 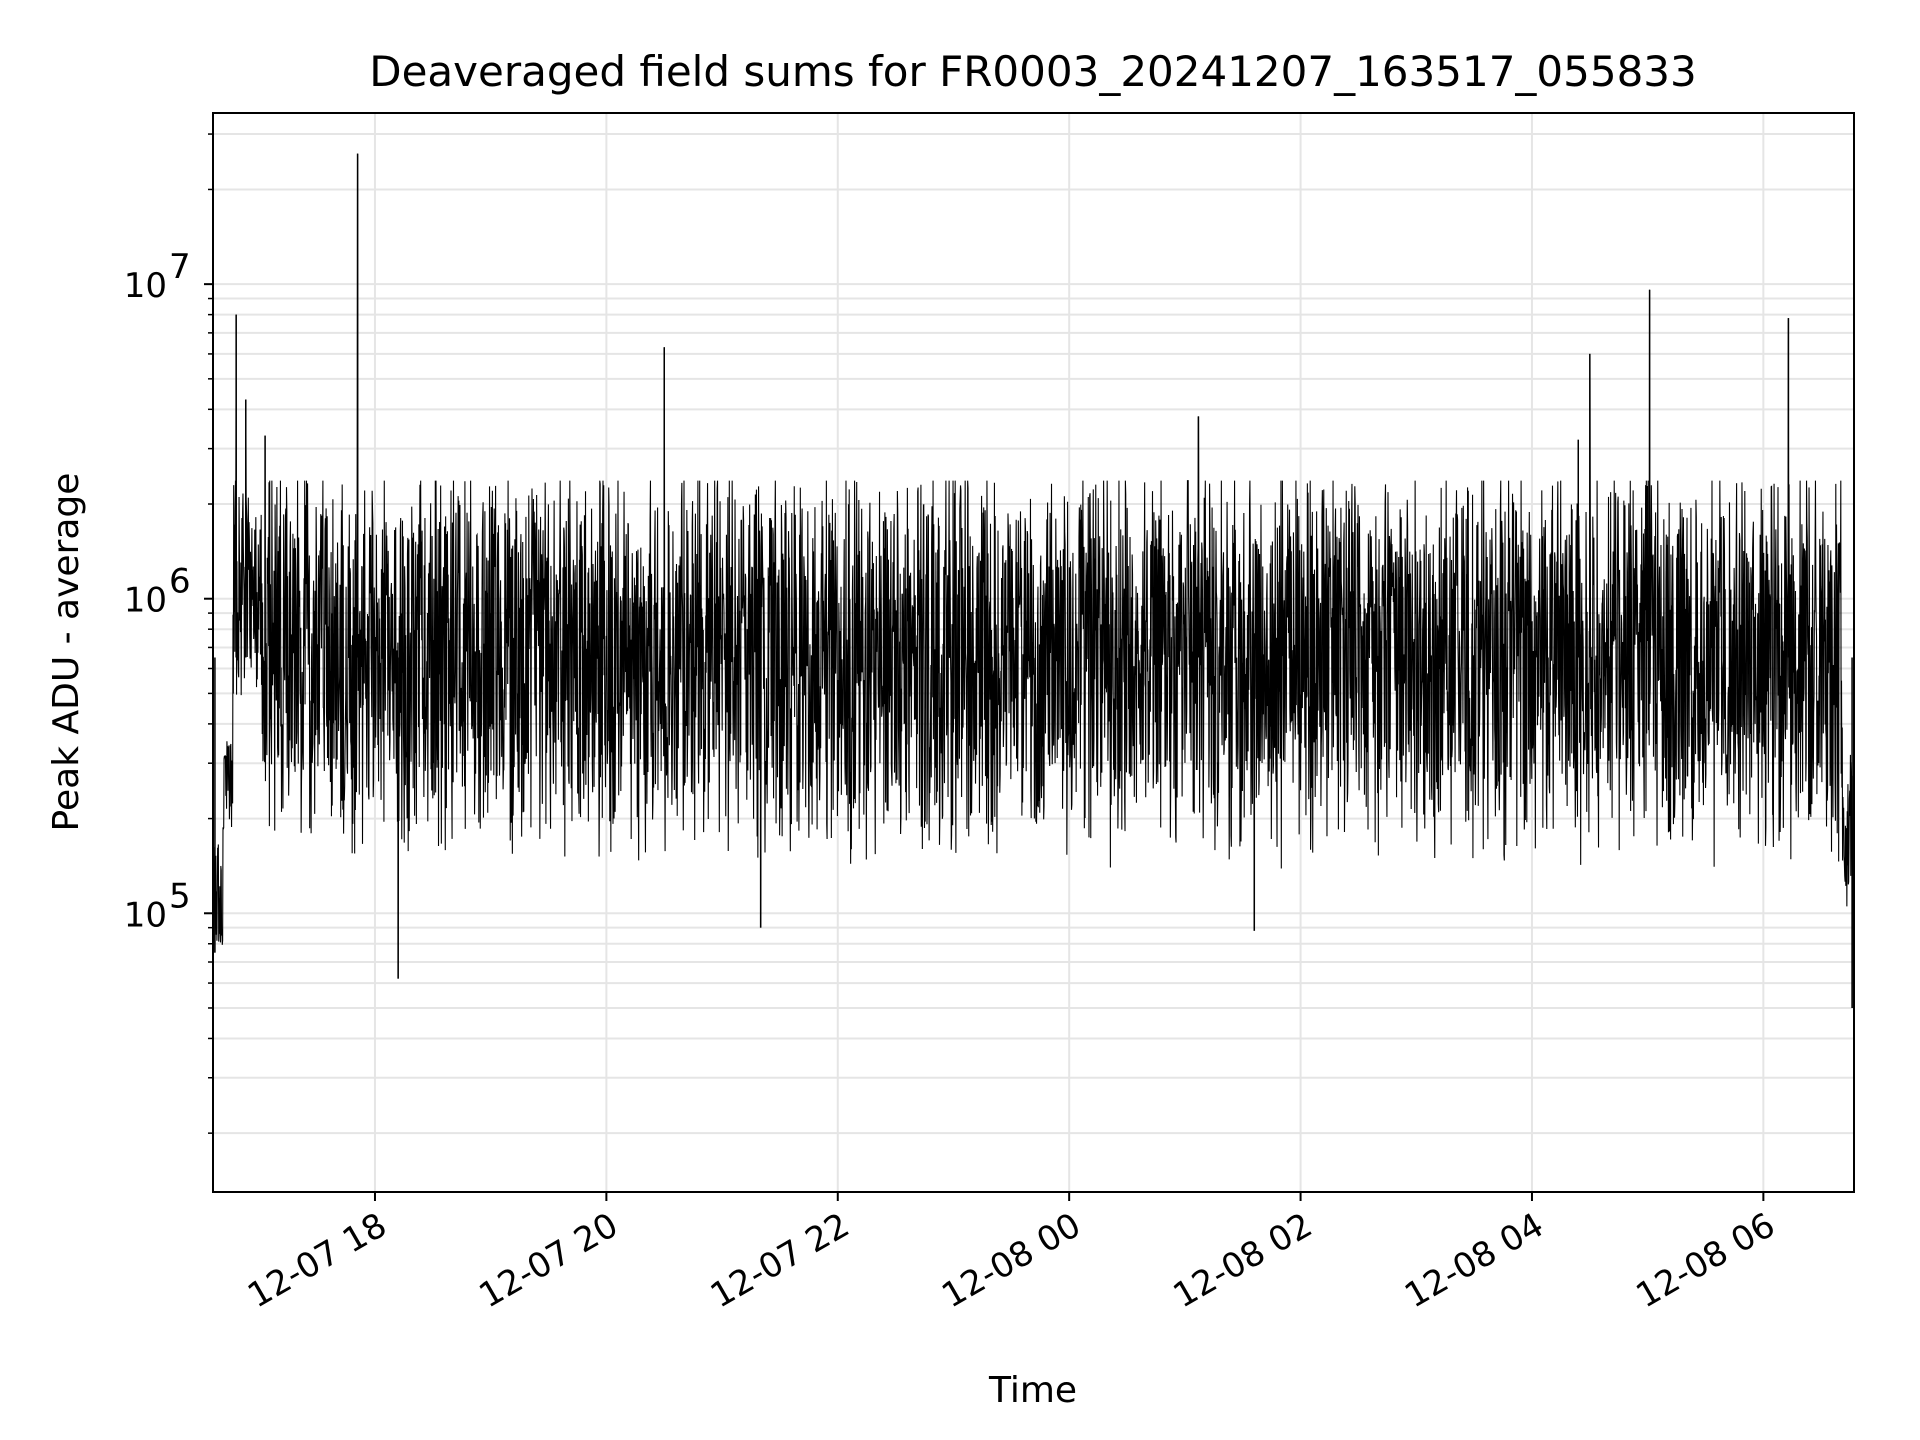 What do you see at coordinates (1032, 1390) in the screenshot?
I see `x-axis-label: Time` at bounding box center [1032, 1390].